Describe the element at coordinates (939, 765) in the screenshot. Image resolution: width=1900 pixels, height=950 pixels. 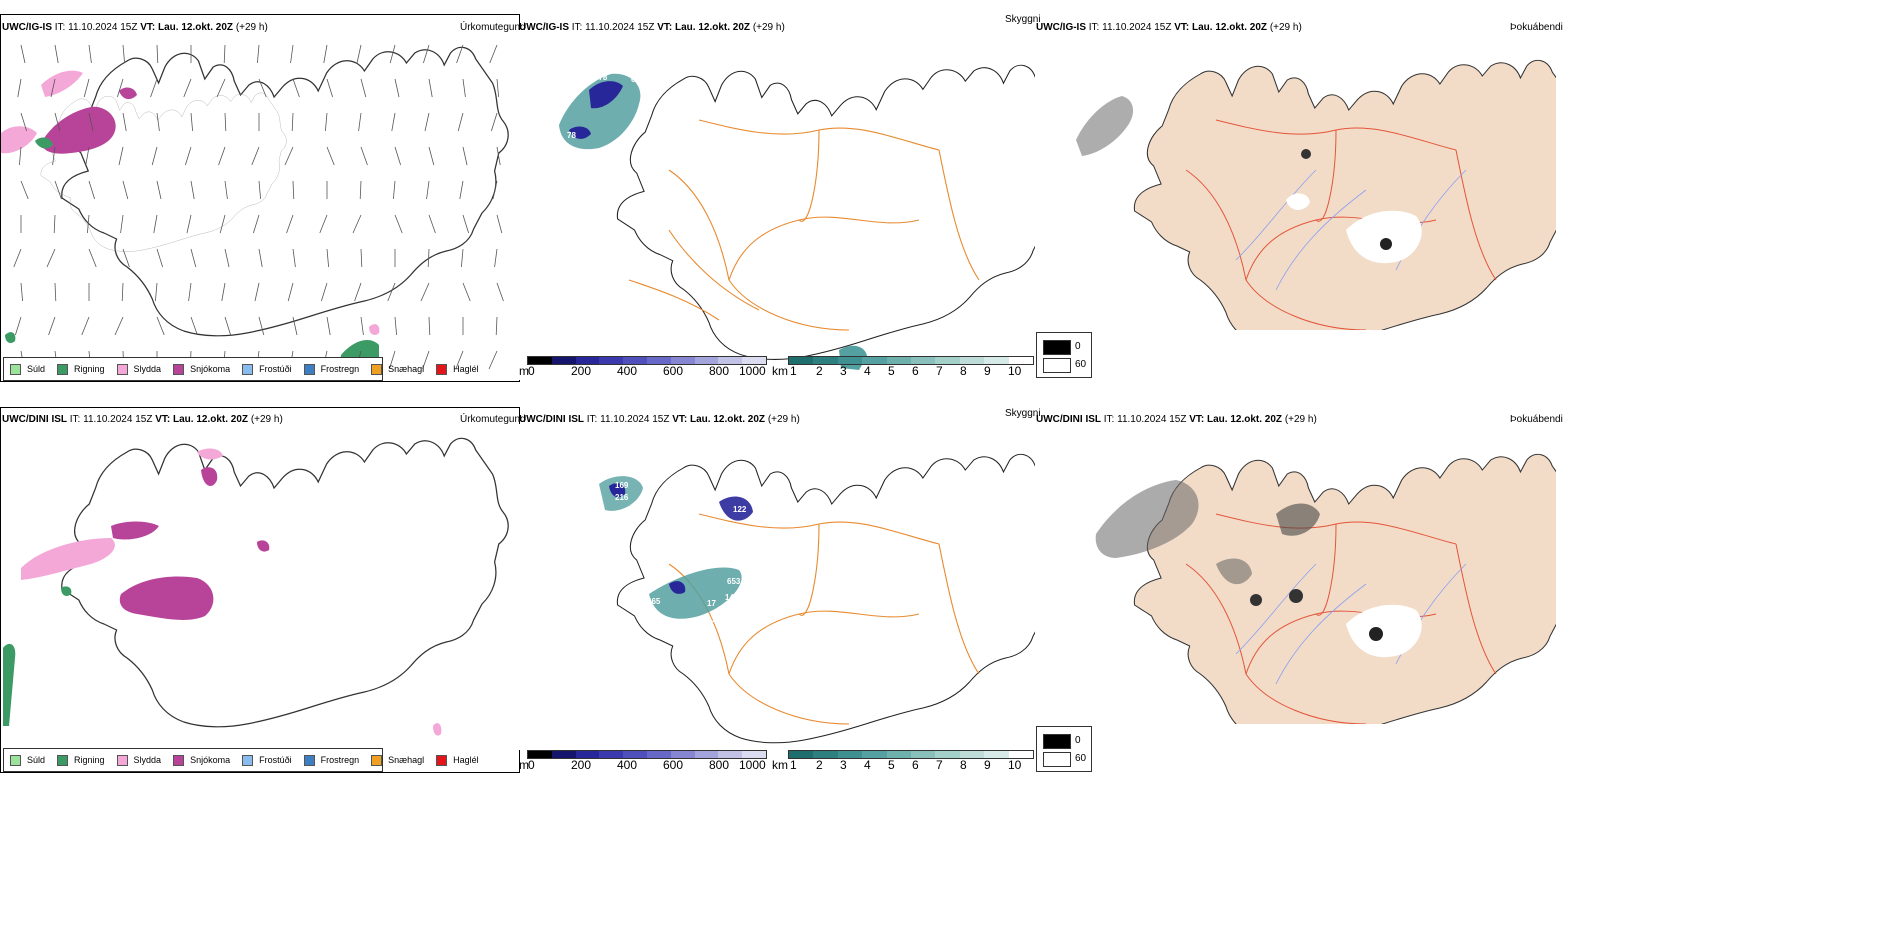
I see `visibility-tick: 7` at that location.